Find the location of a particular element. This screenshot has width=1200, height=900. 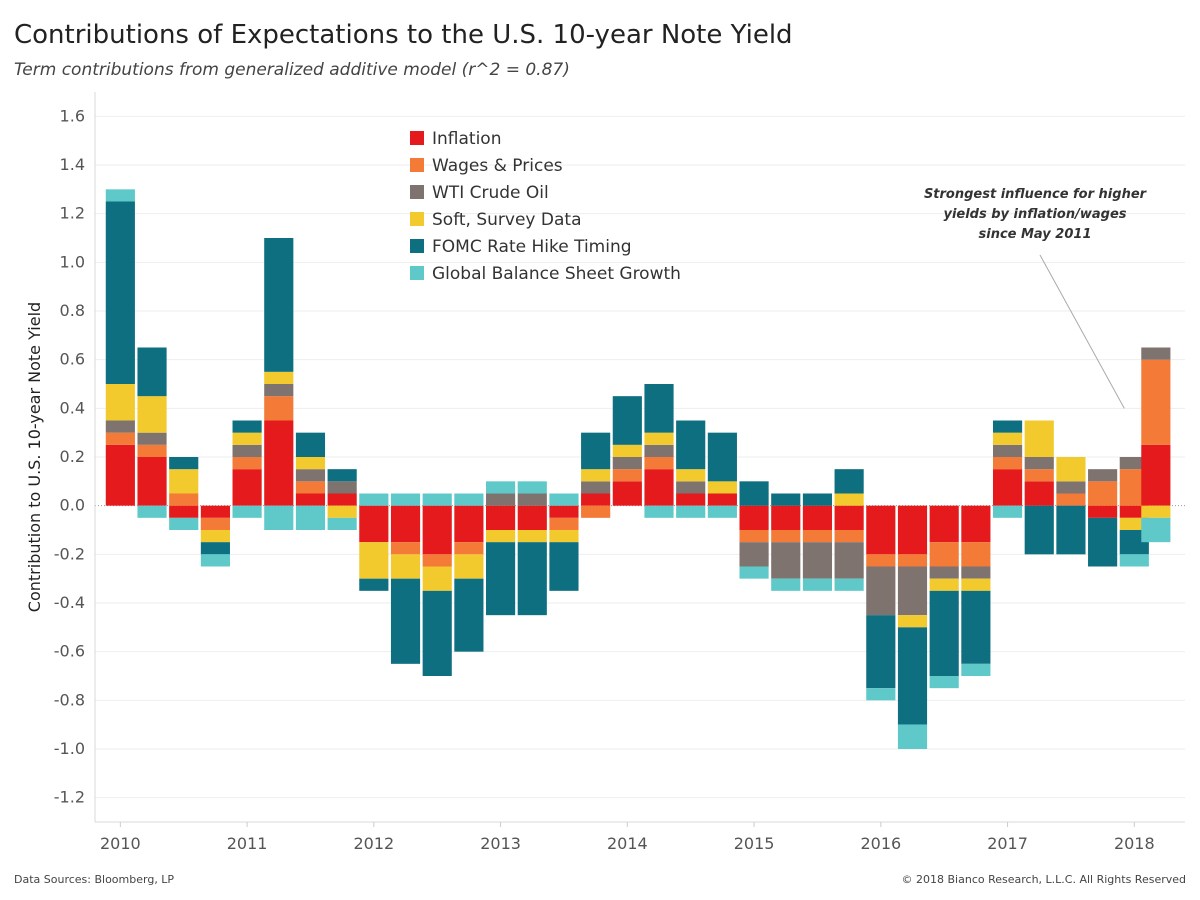

y-tick-label: 0.4 is located at coordinates (72, 407).